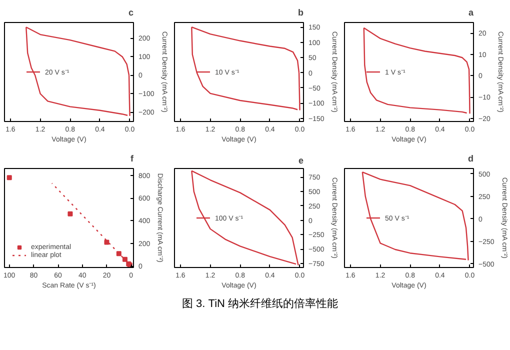 The width and height of the screenshot is (510, 350). Describe the element at coordinates (260, 304) in the screenshot. I see `caption: 图 3. TiN 纳米纤维纸的倍率性能` at that location.